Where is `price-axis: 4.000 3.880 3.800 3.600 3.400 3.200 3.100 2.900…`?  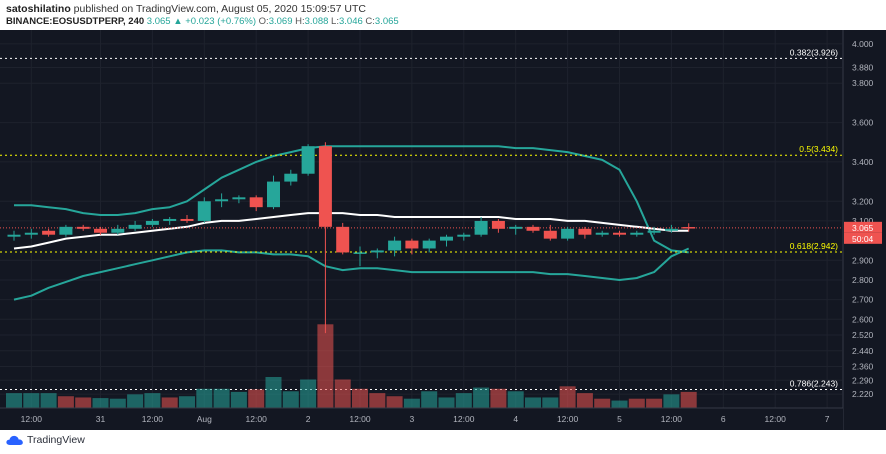
price-axis: 4.000 3.880 3.800 3.600 3.400 3.200 3.100 2.900… is located at coordinates (864, 230).